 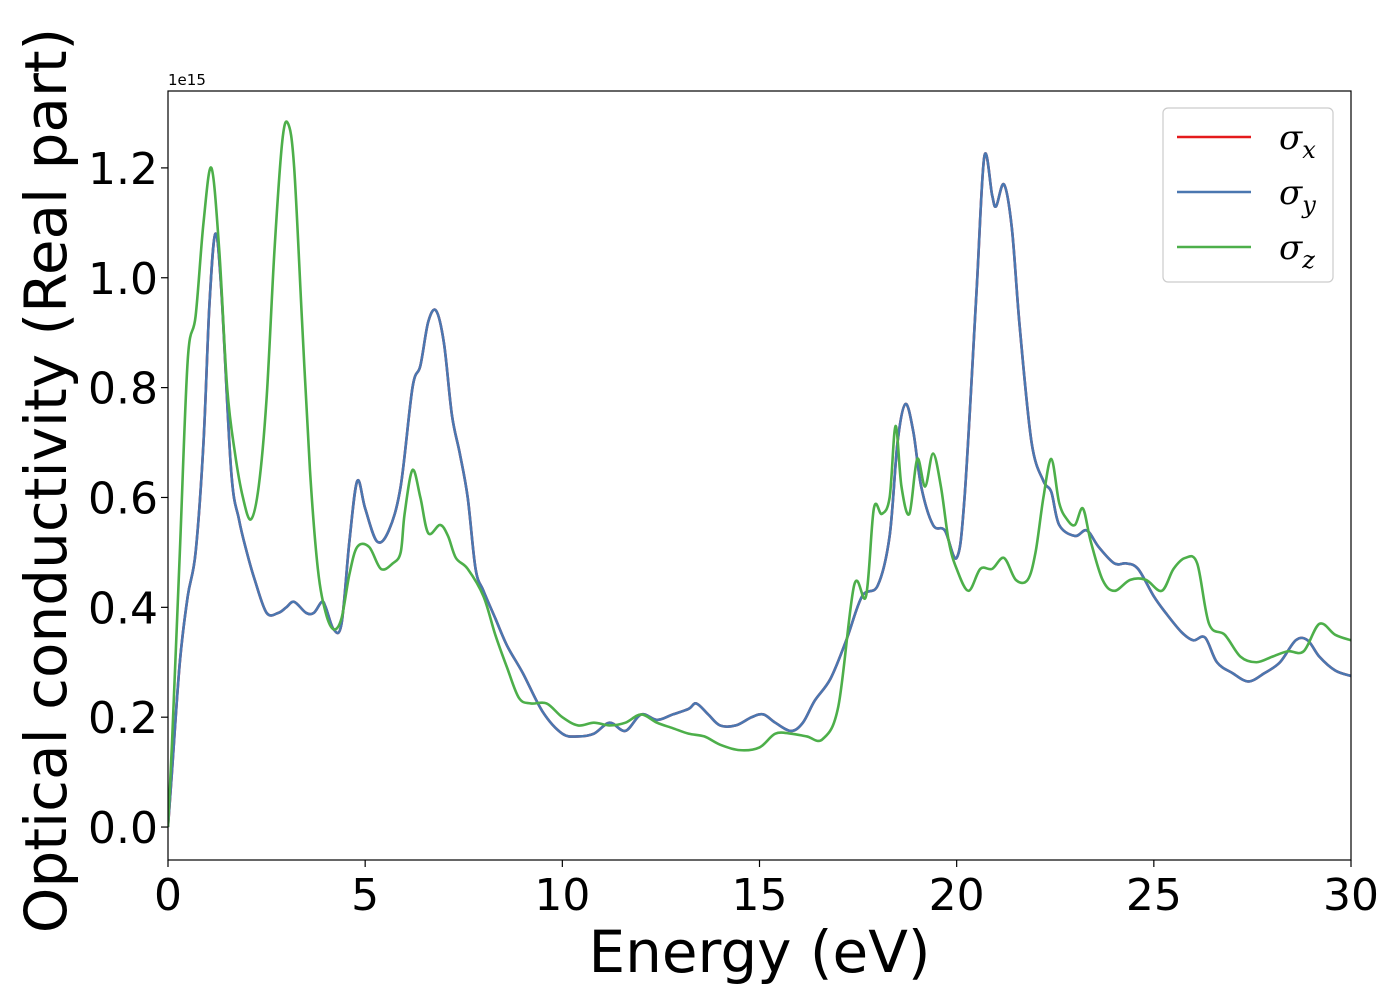 What do you see at coordinates (1297, 251) in the screenshot?
I see `legend-label-z: σz` at bounding box center [1297, 251].